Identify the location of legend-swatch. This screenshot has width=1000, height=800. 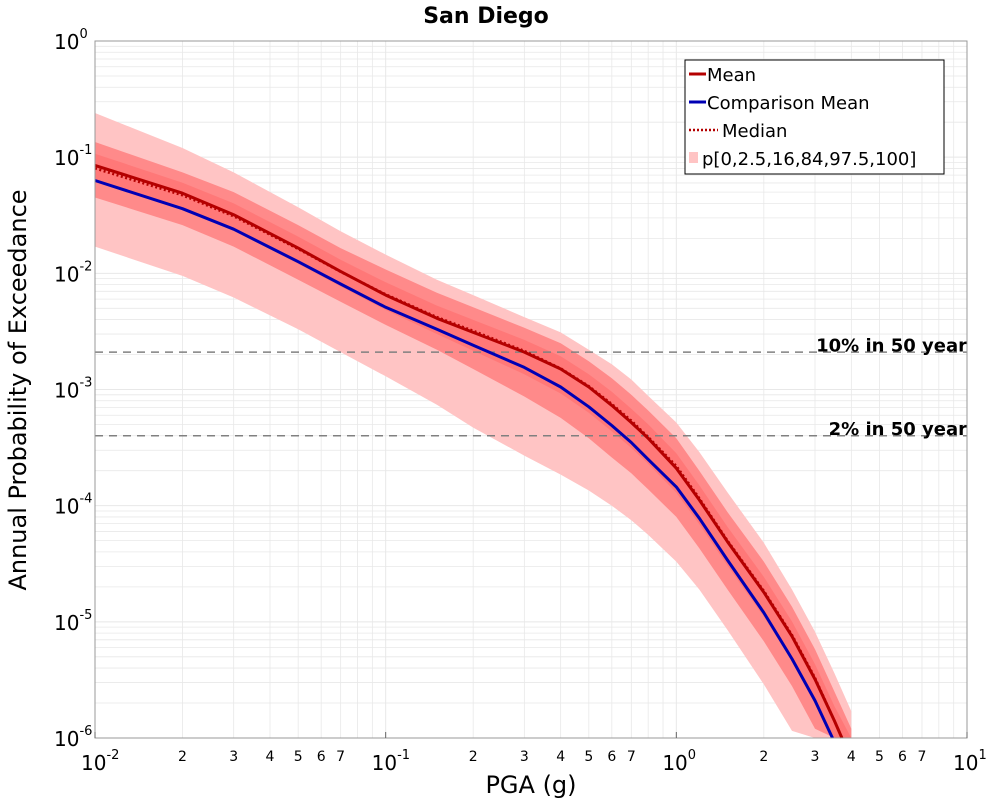
(693, 157).